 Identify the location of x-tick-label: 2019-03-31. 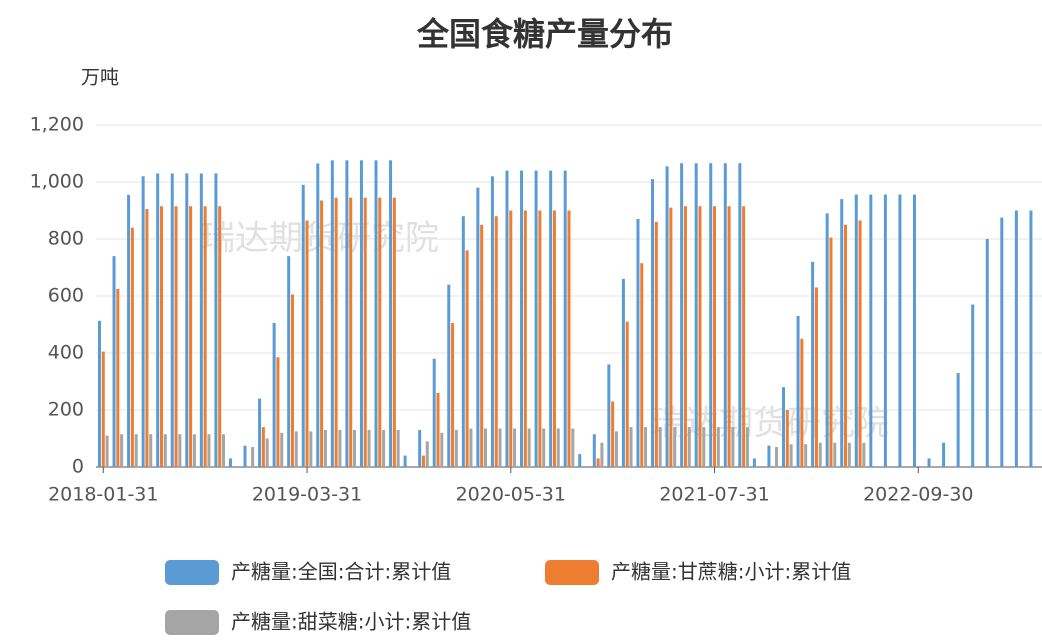
(307, 495).